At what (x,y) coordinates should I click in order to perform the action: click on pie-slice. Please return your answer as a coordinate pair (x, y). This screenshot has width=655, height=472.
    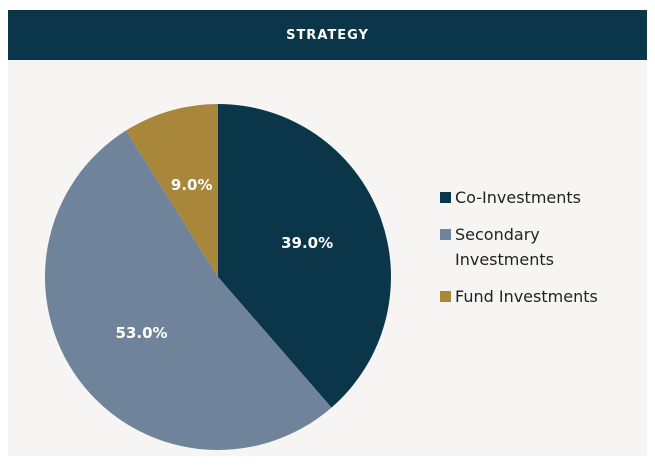
    Looking at the image, I should click on (172, 190).